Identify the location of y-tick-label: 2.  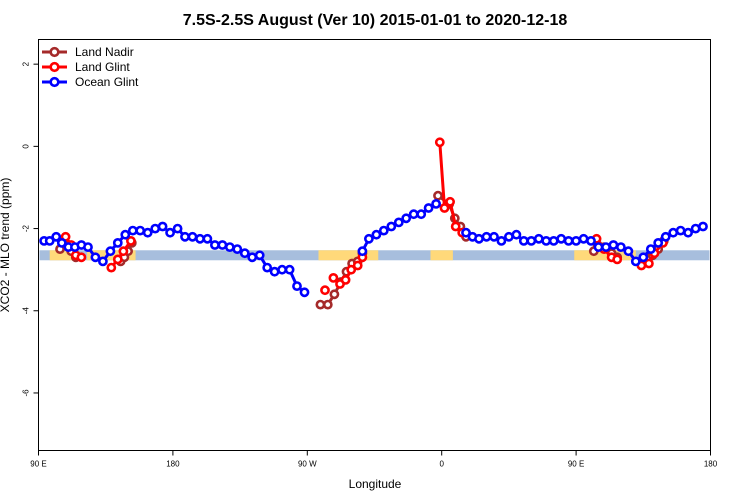
(26, 63).